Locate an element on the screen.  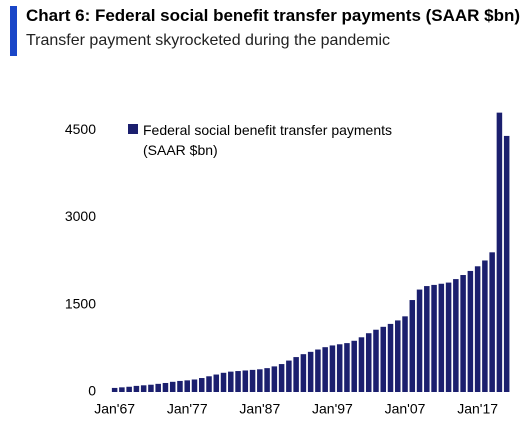
x-tick-label: Jan'77 is located at coordinates (187, 409).